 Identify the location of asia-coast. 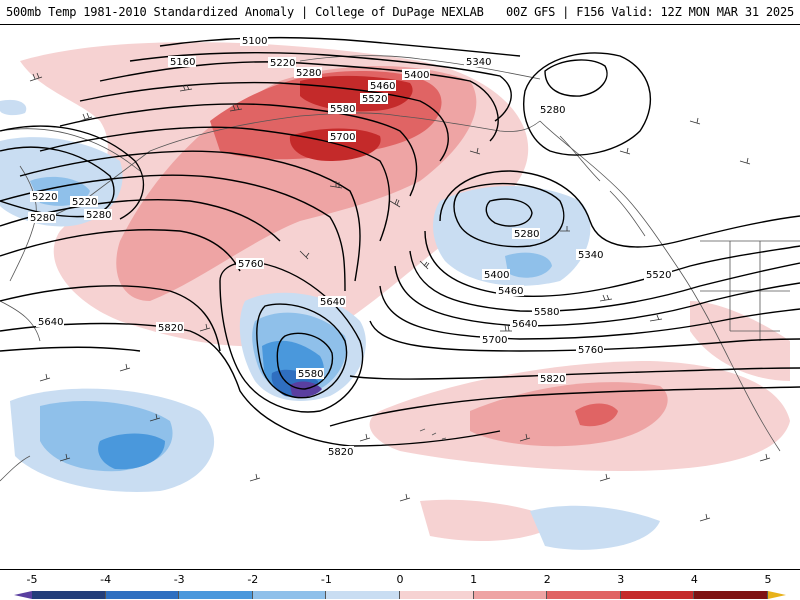
(20, 321).